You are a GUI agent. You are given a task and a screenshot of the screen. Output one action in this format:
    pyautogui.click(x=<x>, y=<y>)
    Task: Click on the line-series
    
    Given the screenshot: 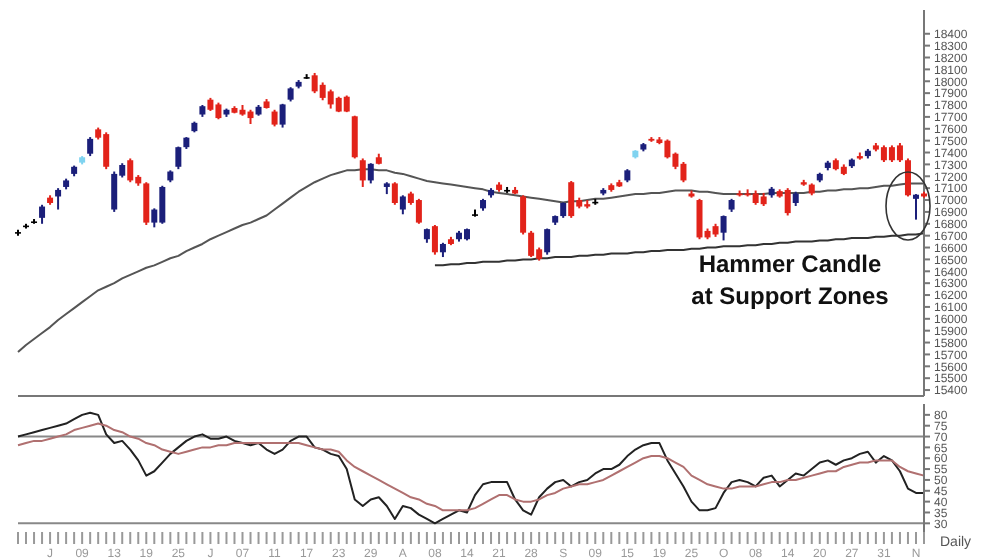 What is the action you would take?
    pyautogui.click(x=471, y=467)
    